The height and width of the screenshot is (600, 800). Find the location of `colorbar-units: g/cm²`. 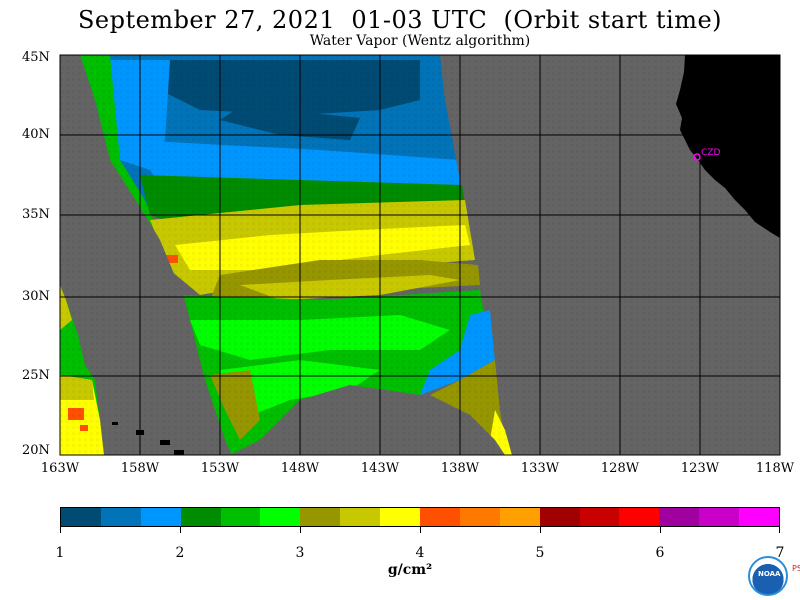

colorbar-units: g/cm² is located at coordinates (410, 570).